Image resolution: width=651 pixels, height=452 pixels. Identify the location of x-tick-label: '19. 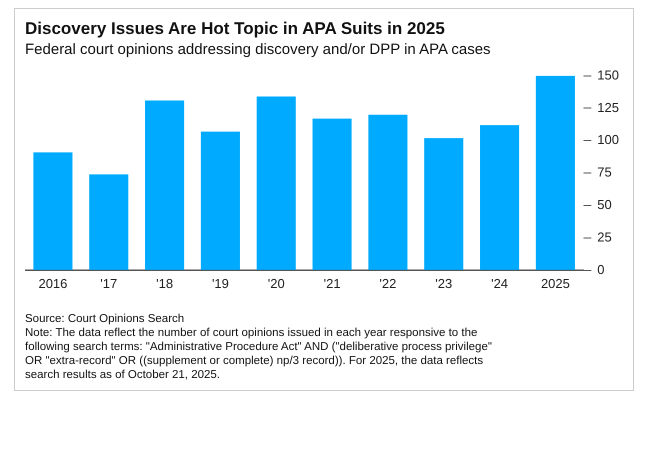
(220, 283).